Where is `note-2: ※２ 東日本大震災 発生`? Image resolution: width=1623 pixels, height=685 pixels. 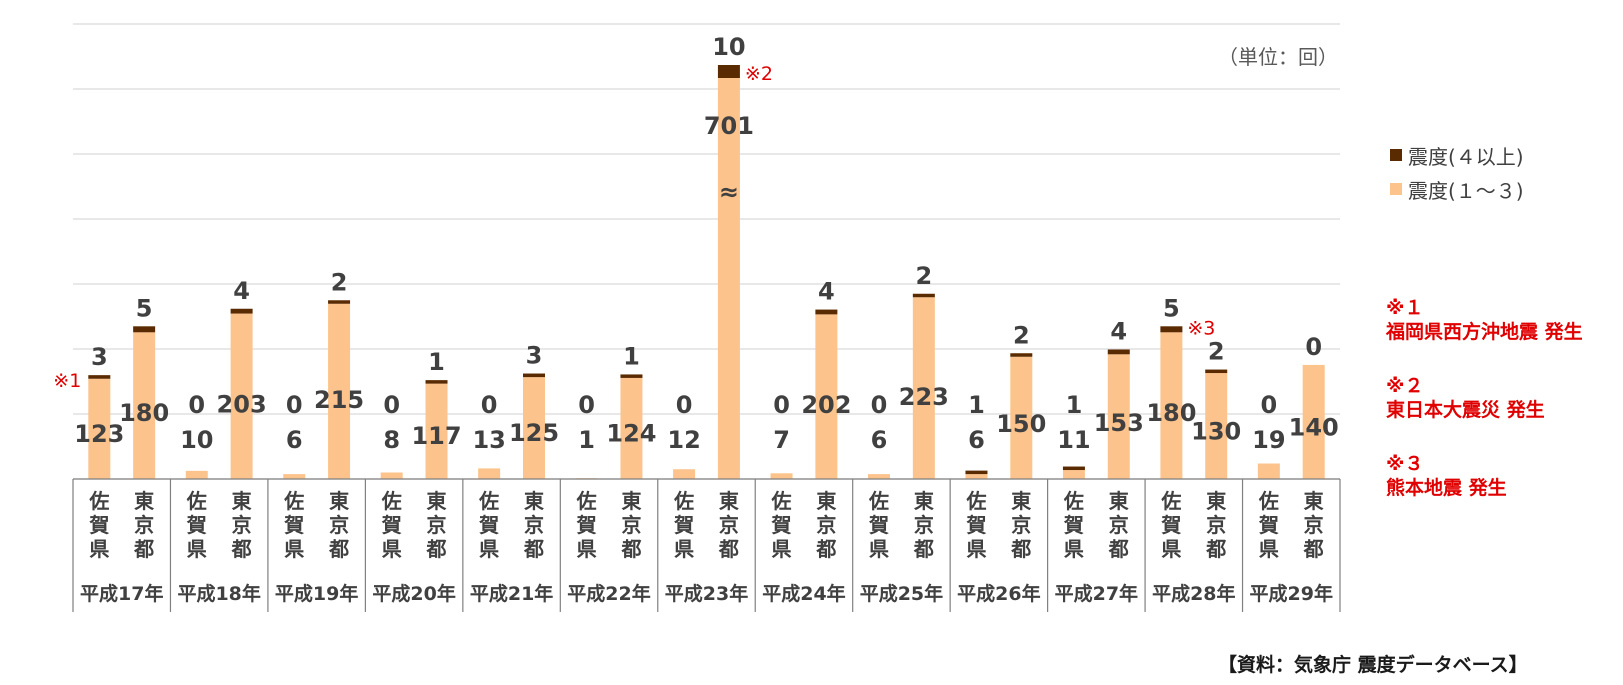
note-2: ※２ 東日本大震災 発生 is located at coordinates (1484, 398).